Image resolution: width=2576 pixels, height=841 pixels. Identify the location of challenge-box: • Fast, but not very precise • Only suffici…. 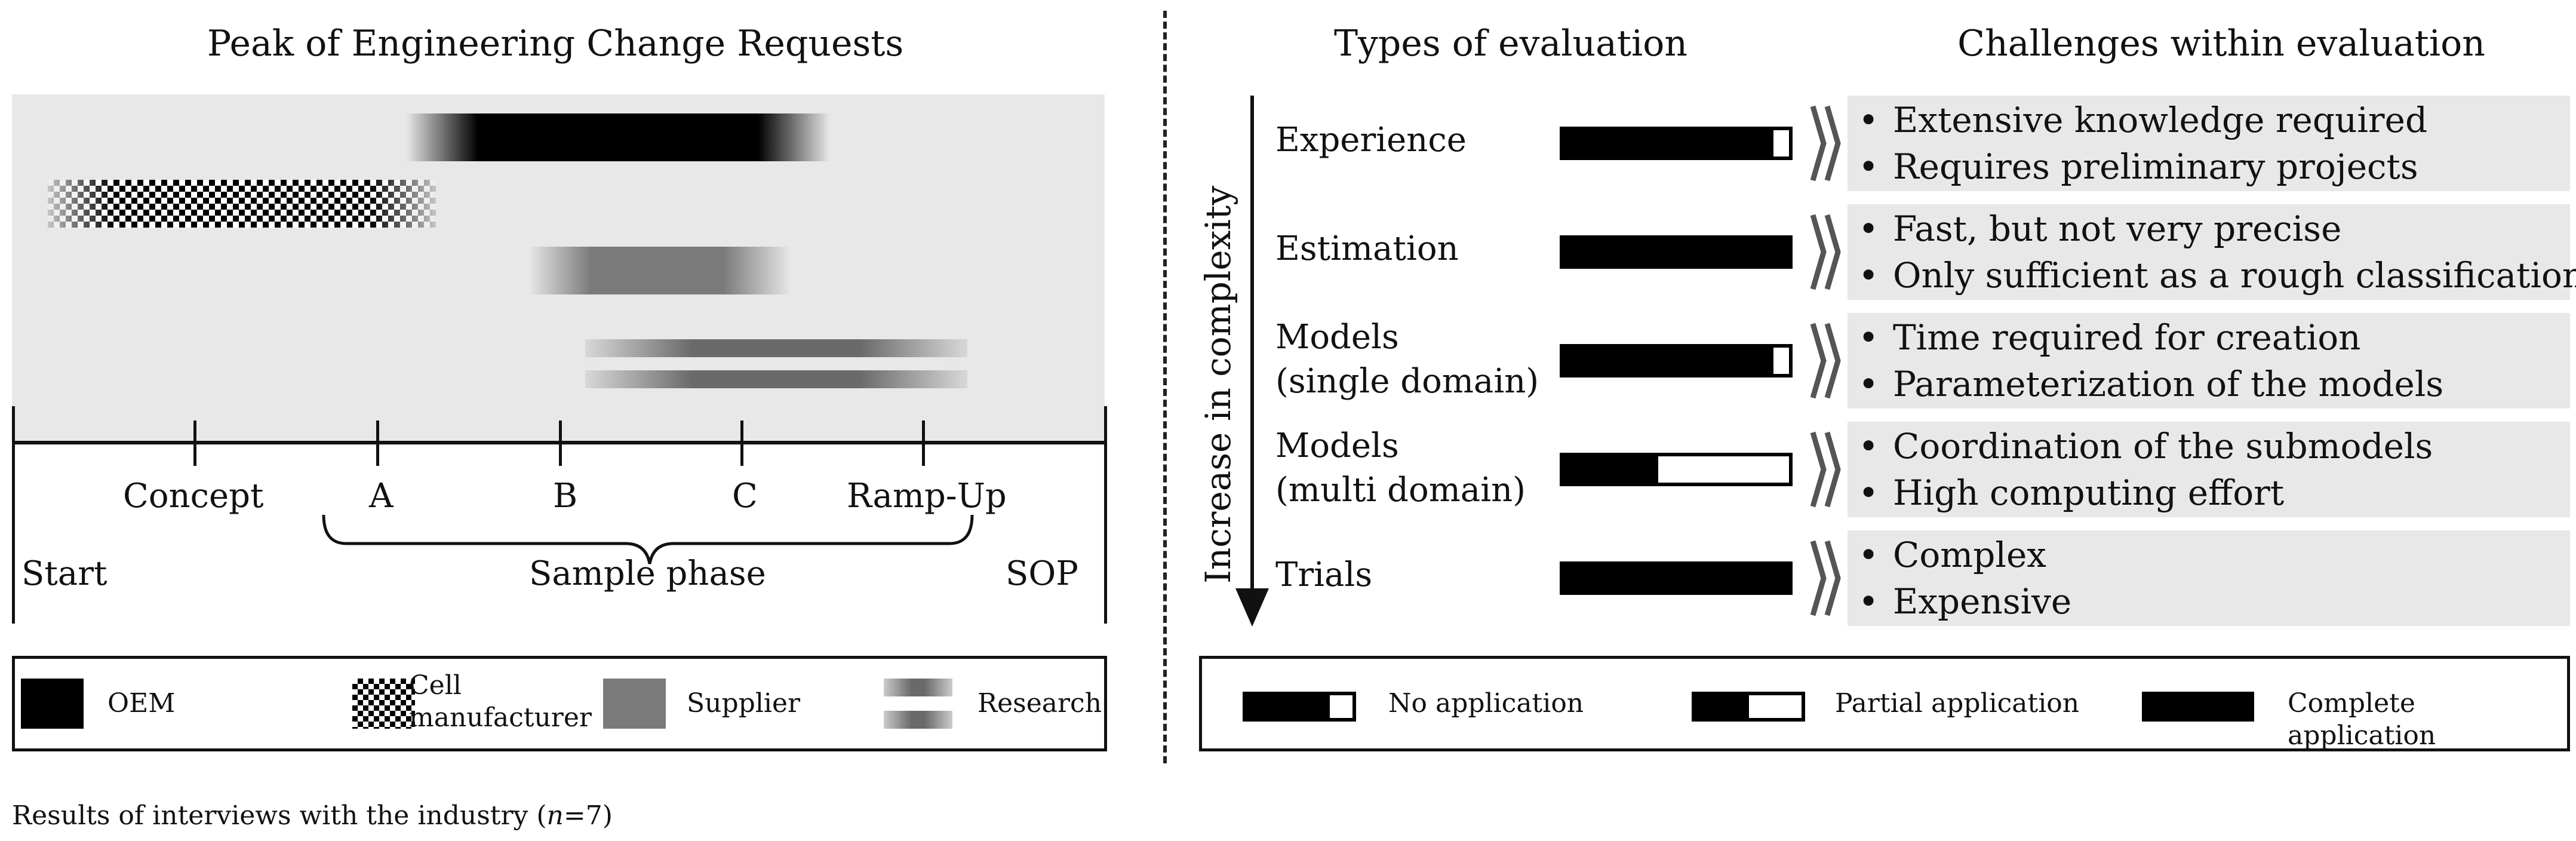
(2212, 252).